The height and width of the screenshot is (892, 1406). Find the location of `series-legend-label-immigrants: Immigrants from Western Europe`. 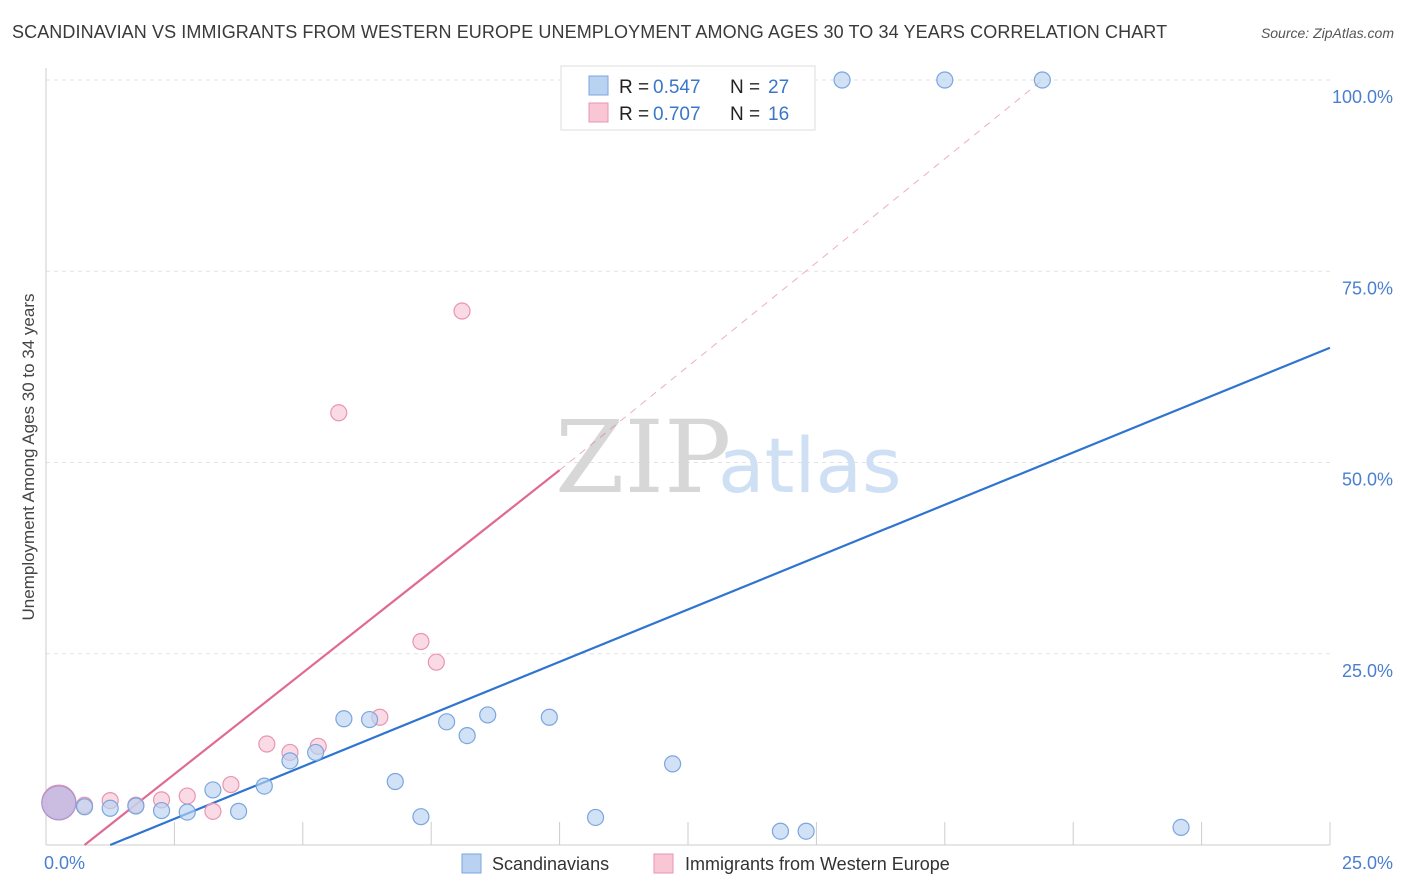

series-legend-label-immigrants: Immigrants from Western Europe is located at coordinates (817, 864).